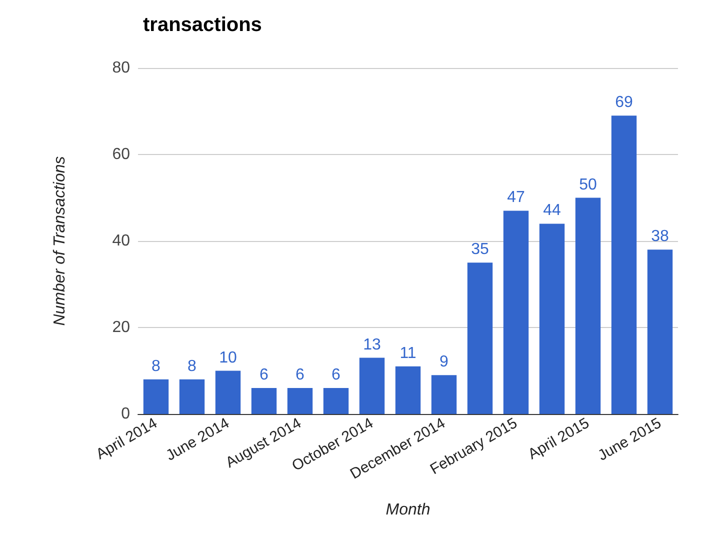  I want to click on data-label: 69, so click(624, 103).